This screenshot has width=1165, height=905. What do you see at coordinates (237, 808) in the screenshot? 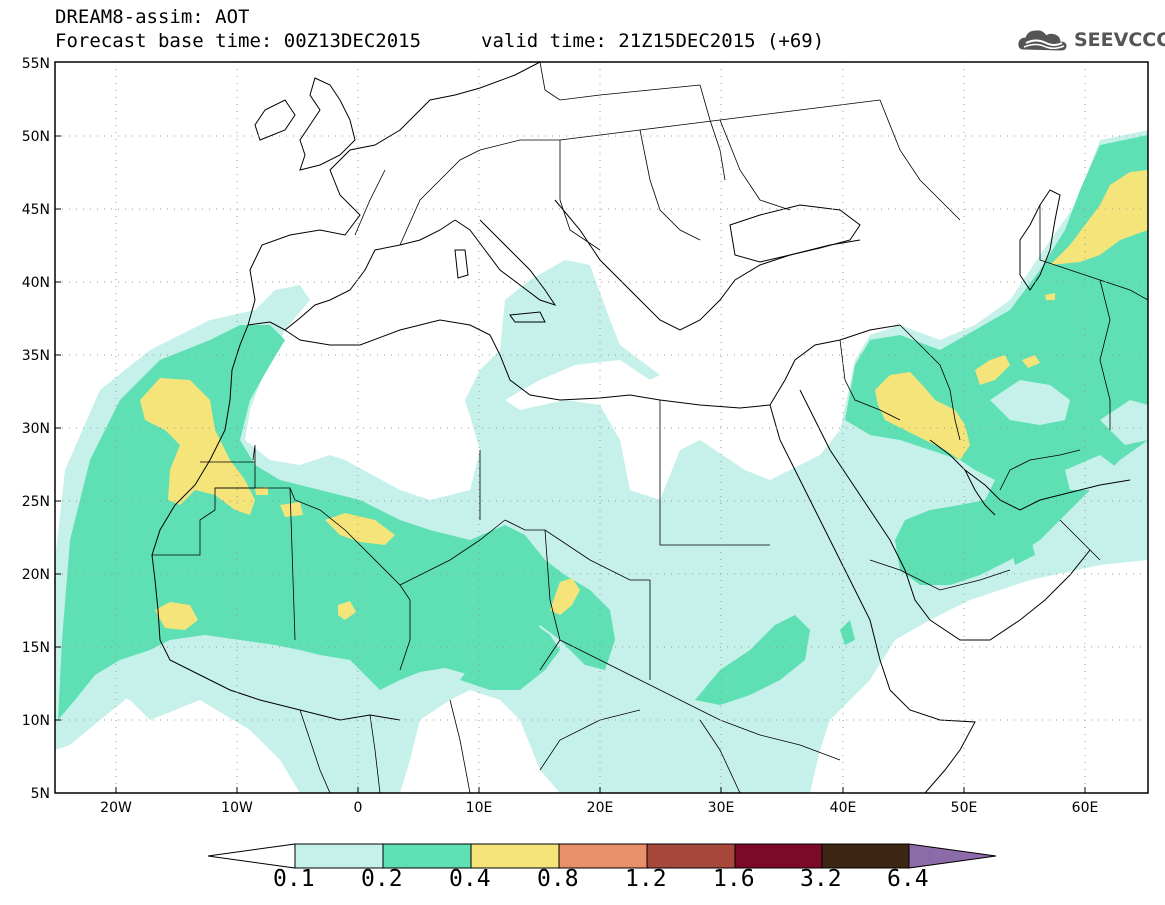
I see `lon-label: 10W` at bounding box center [237, 808].